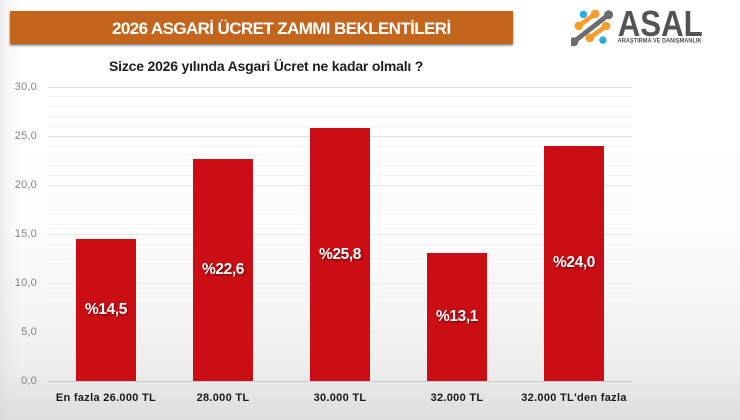  Describe the element at coordinates (660, 25) in the screenshot. I see `svg-text: ASAL` at that location.